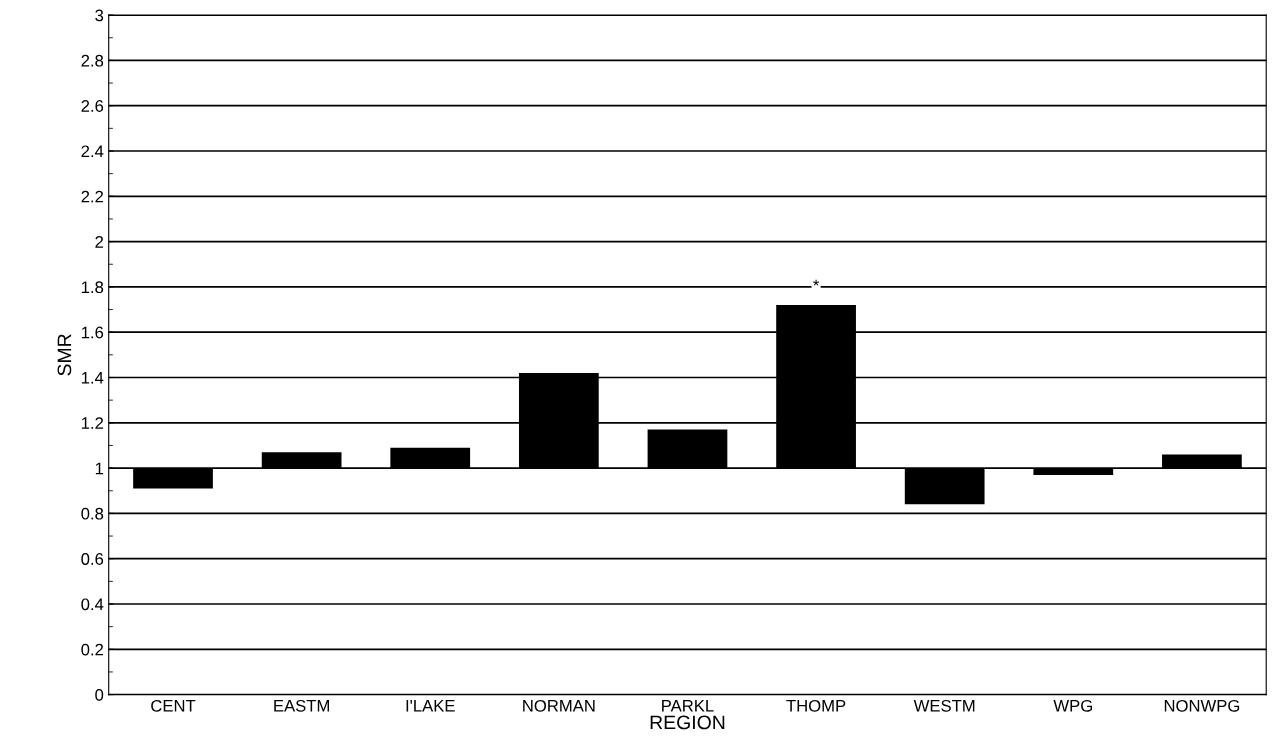 The image size is (1279, 755). I want to click on y-tick-label: 0.4, so click(92, 604).